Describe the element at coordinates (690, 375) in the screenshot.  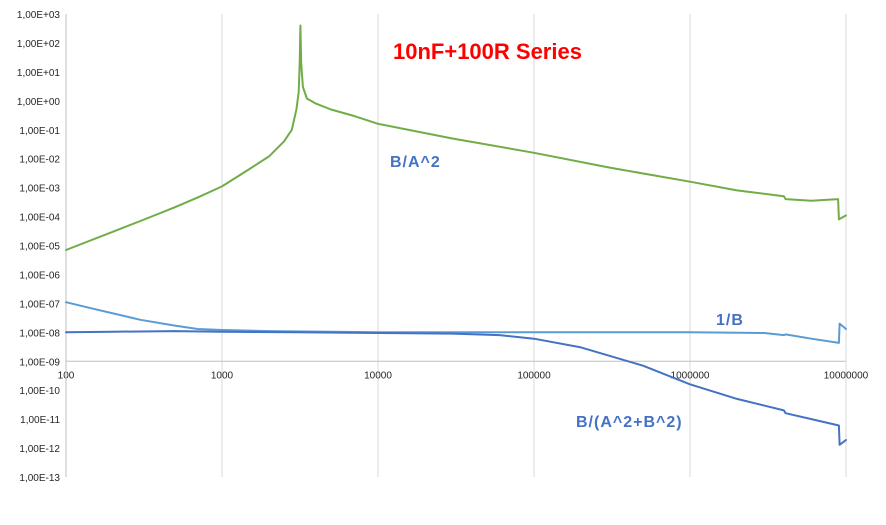
I see `x-tick-label: 1000000` at that location.